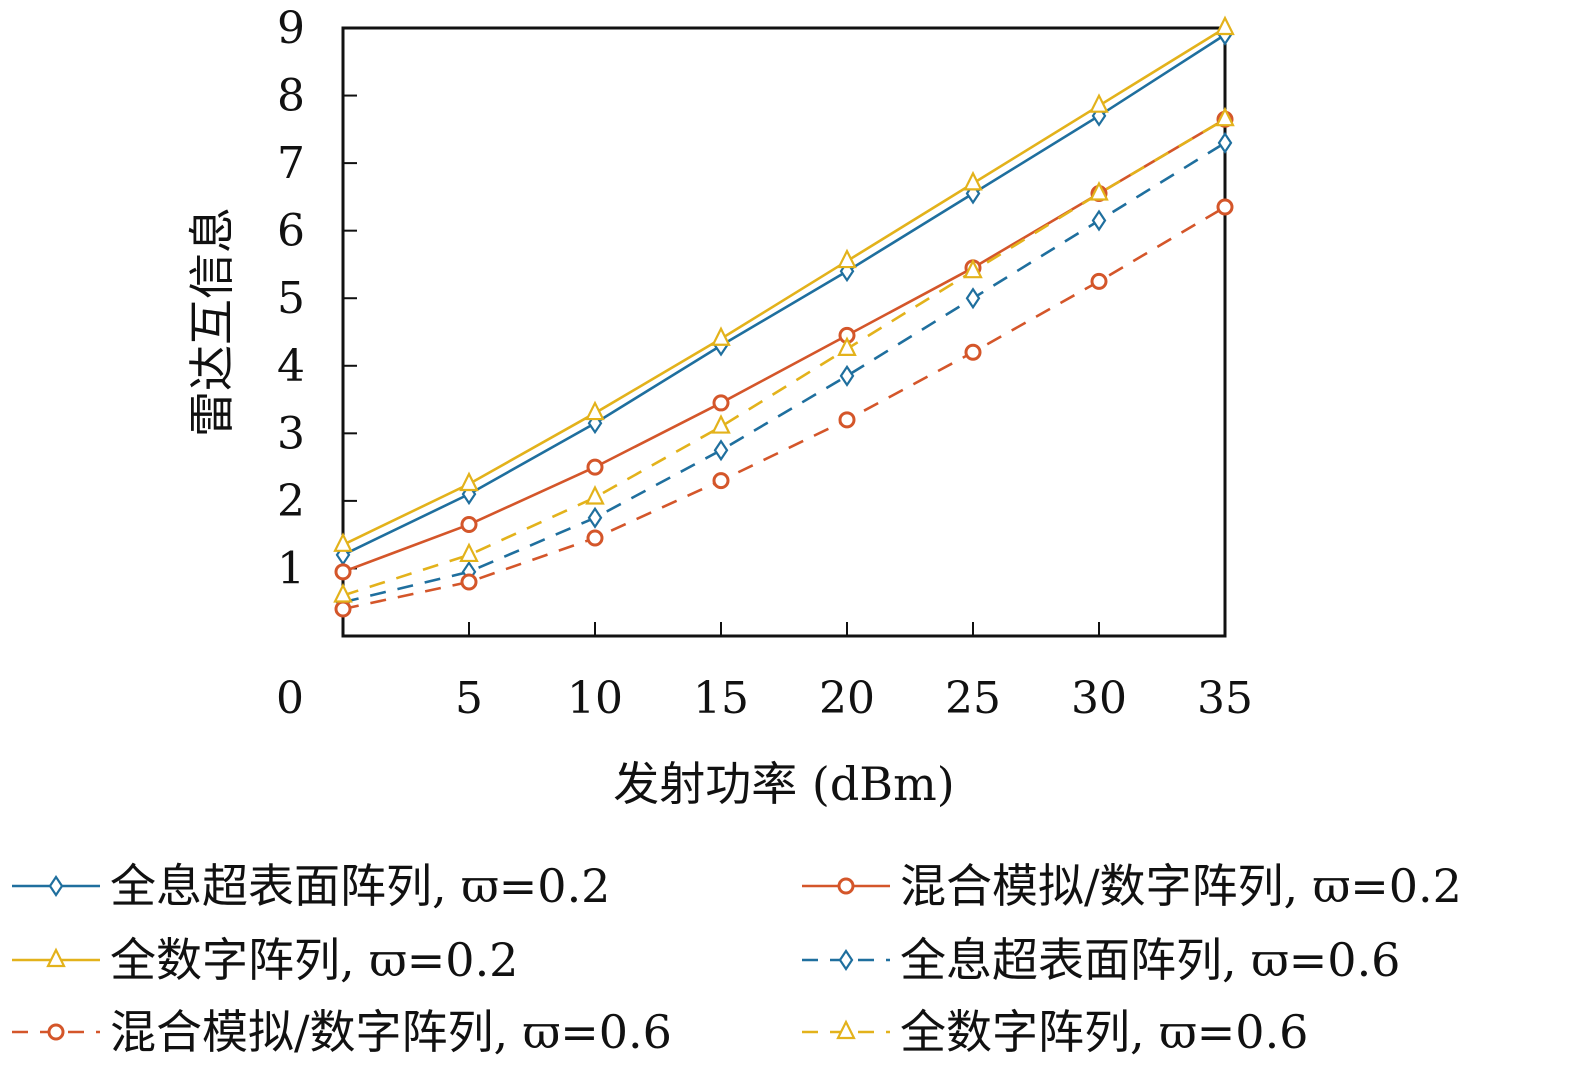 Image resolution: width=1575 pixels, height=1074 pixels. I want to click on y-tick-label: 1, so click(291, 568).